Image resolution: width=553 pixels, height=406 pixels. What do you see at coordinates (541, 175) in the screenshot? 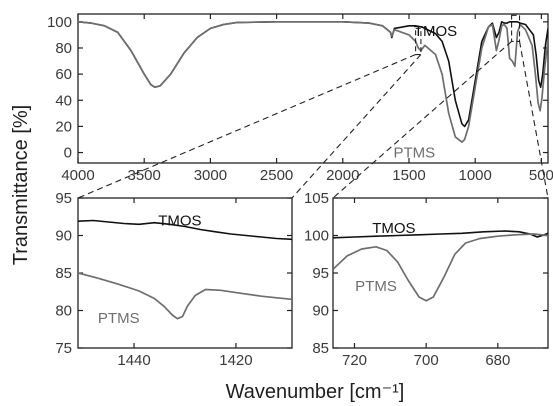
I see `x-tick-label: 500` at bounding box center [541, 175].